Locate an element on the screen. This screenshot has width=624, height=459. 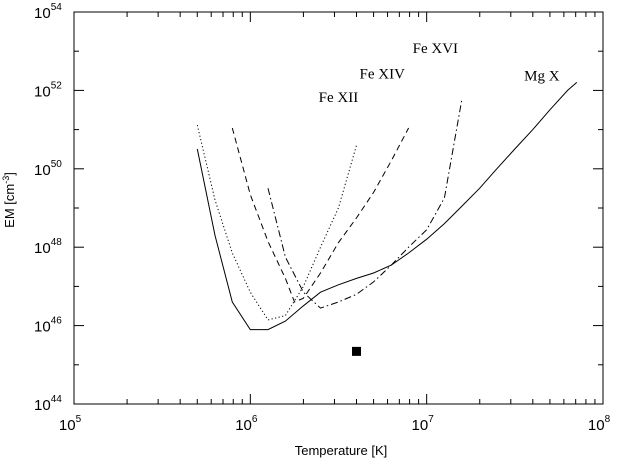
series-line-fe-xii is located at coordinates (276, 222).